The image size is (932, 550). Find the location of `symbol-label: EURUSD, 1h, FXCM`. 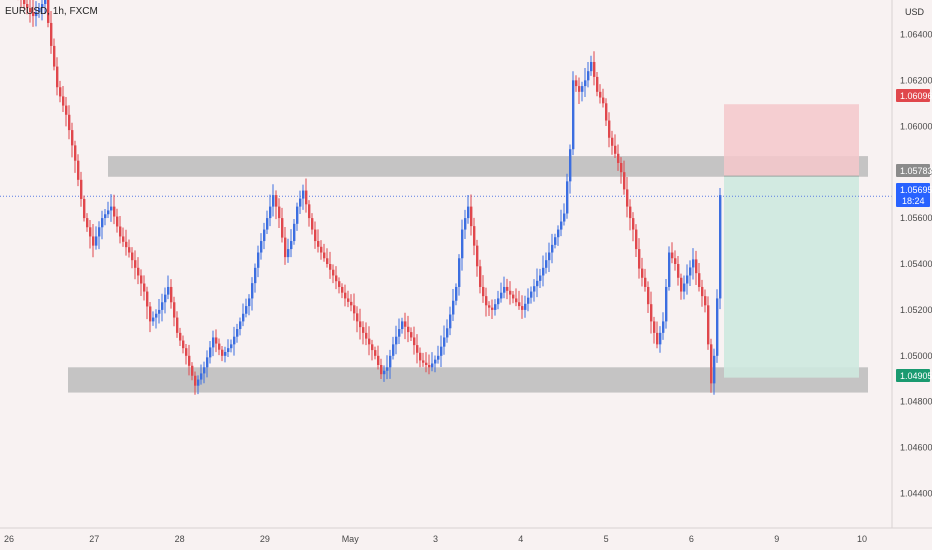

symbol-label: EURUSD, 1h, FXCM is located at coordinates (51, 11).